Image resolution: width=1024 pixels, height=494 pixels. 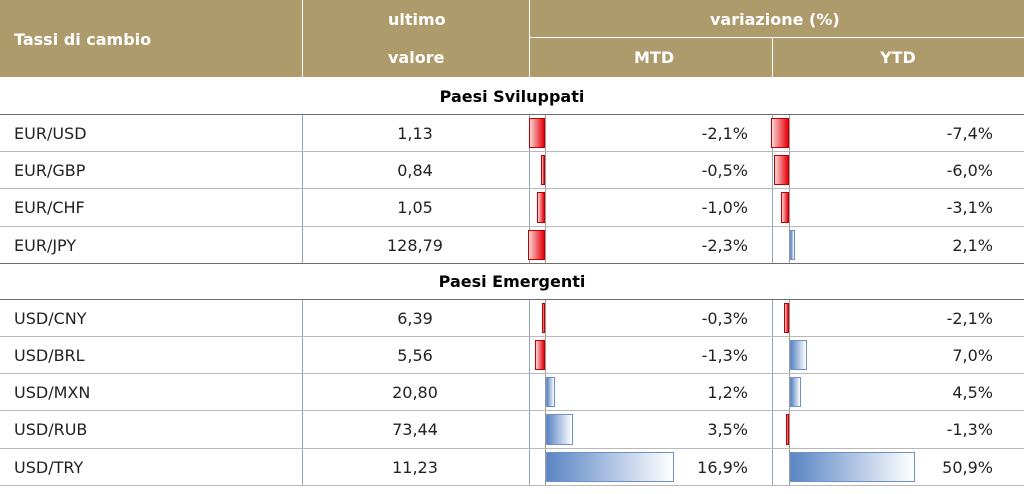 I want to click on section-title: Paesi Sviluppati, so click(x=512, y=96).